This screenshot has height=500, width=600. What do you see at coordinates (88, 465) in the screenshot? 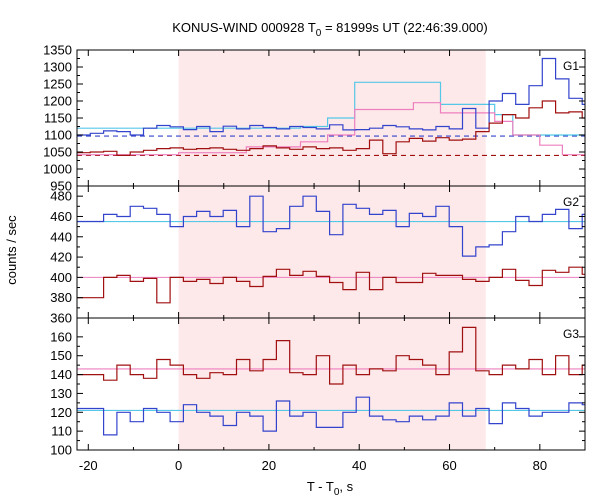
I see `x-tick-label: -20` at bounding box center [88, 465].